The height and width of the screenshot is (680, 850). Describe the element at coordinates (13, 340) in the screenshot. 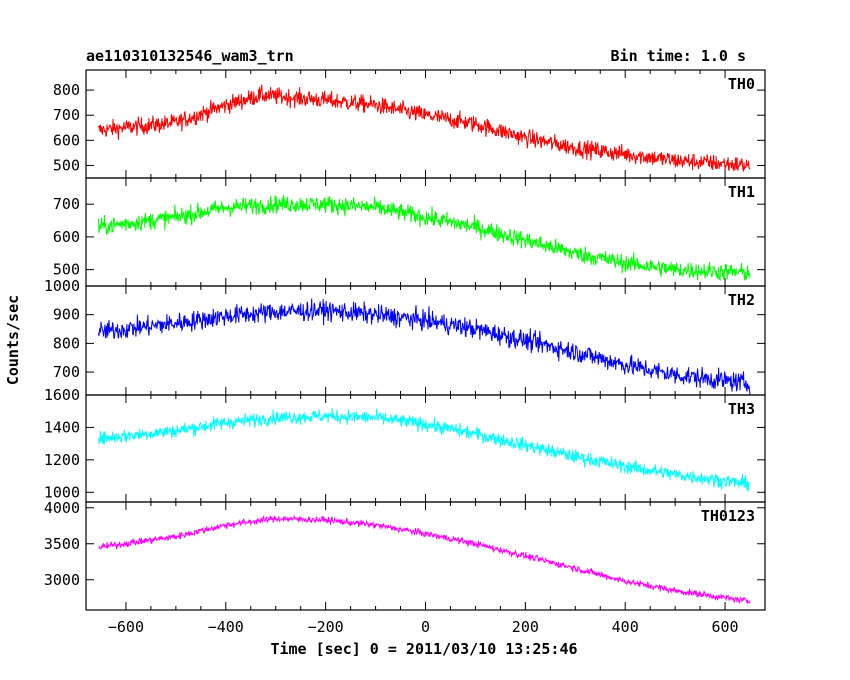

I see `y-axis-label: Counts/sec` at that location.